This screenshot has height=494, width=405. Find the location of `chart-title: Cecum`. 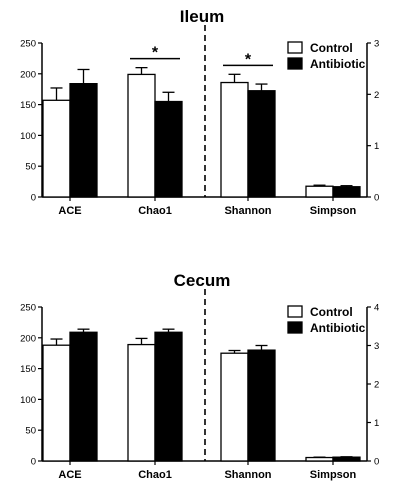

chart-title: Cecum is located at coordinates (202, 280).